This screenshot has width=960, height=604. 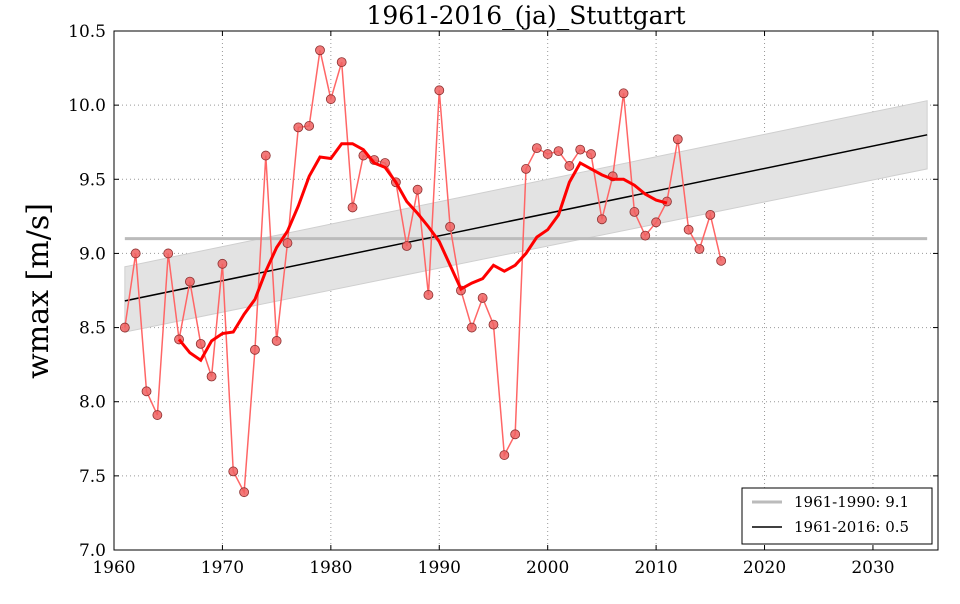 I want to click on x-tick-label: 1980, so click(x=330, y=568).